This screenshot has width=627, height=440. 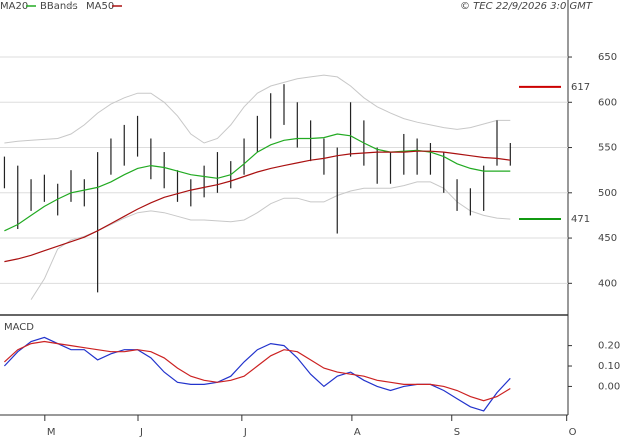 I want to click on y-tick-label: 0.10, so click(x=609, y=366).